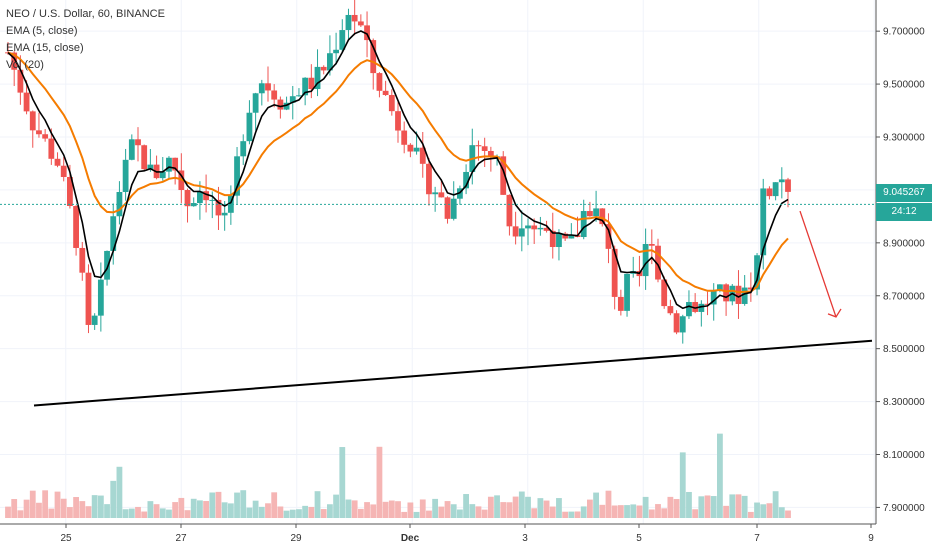 The width and height of the screenshot is (932, 550). I want to click on projection-arrow, so click(820, 264).